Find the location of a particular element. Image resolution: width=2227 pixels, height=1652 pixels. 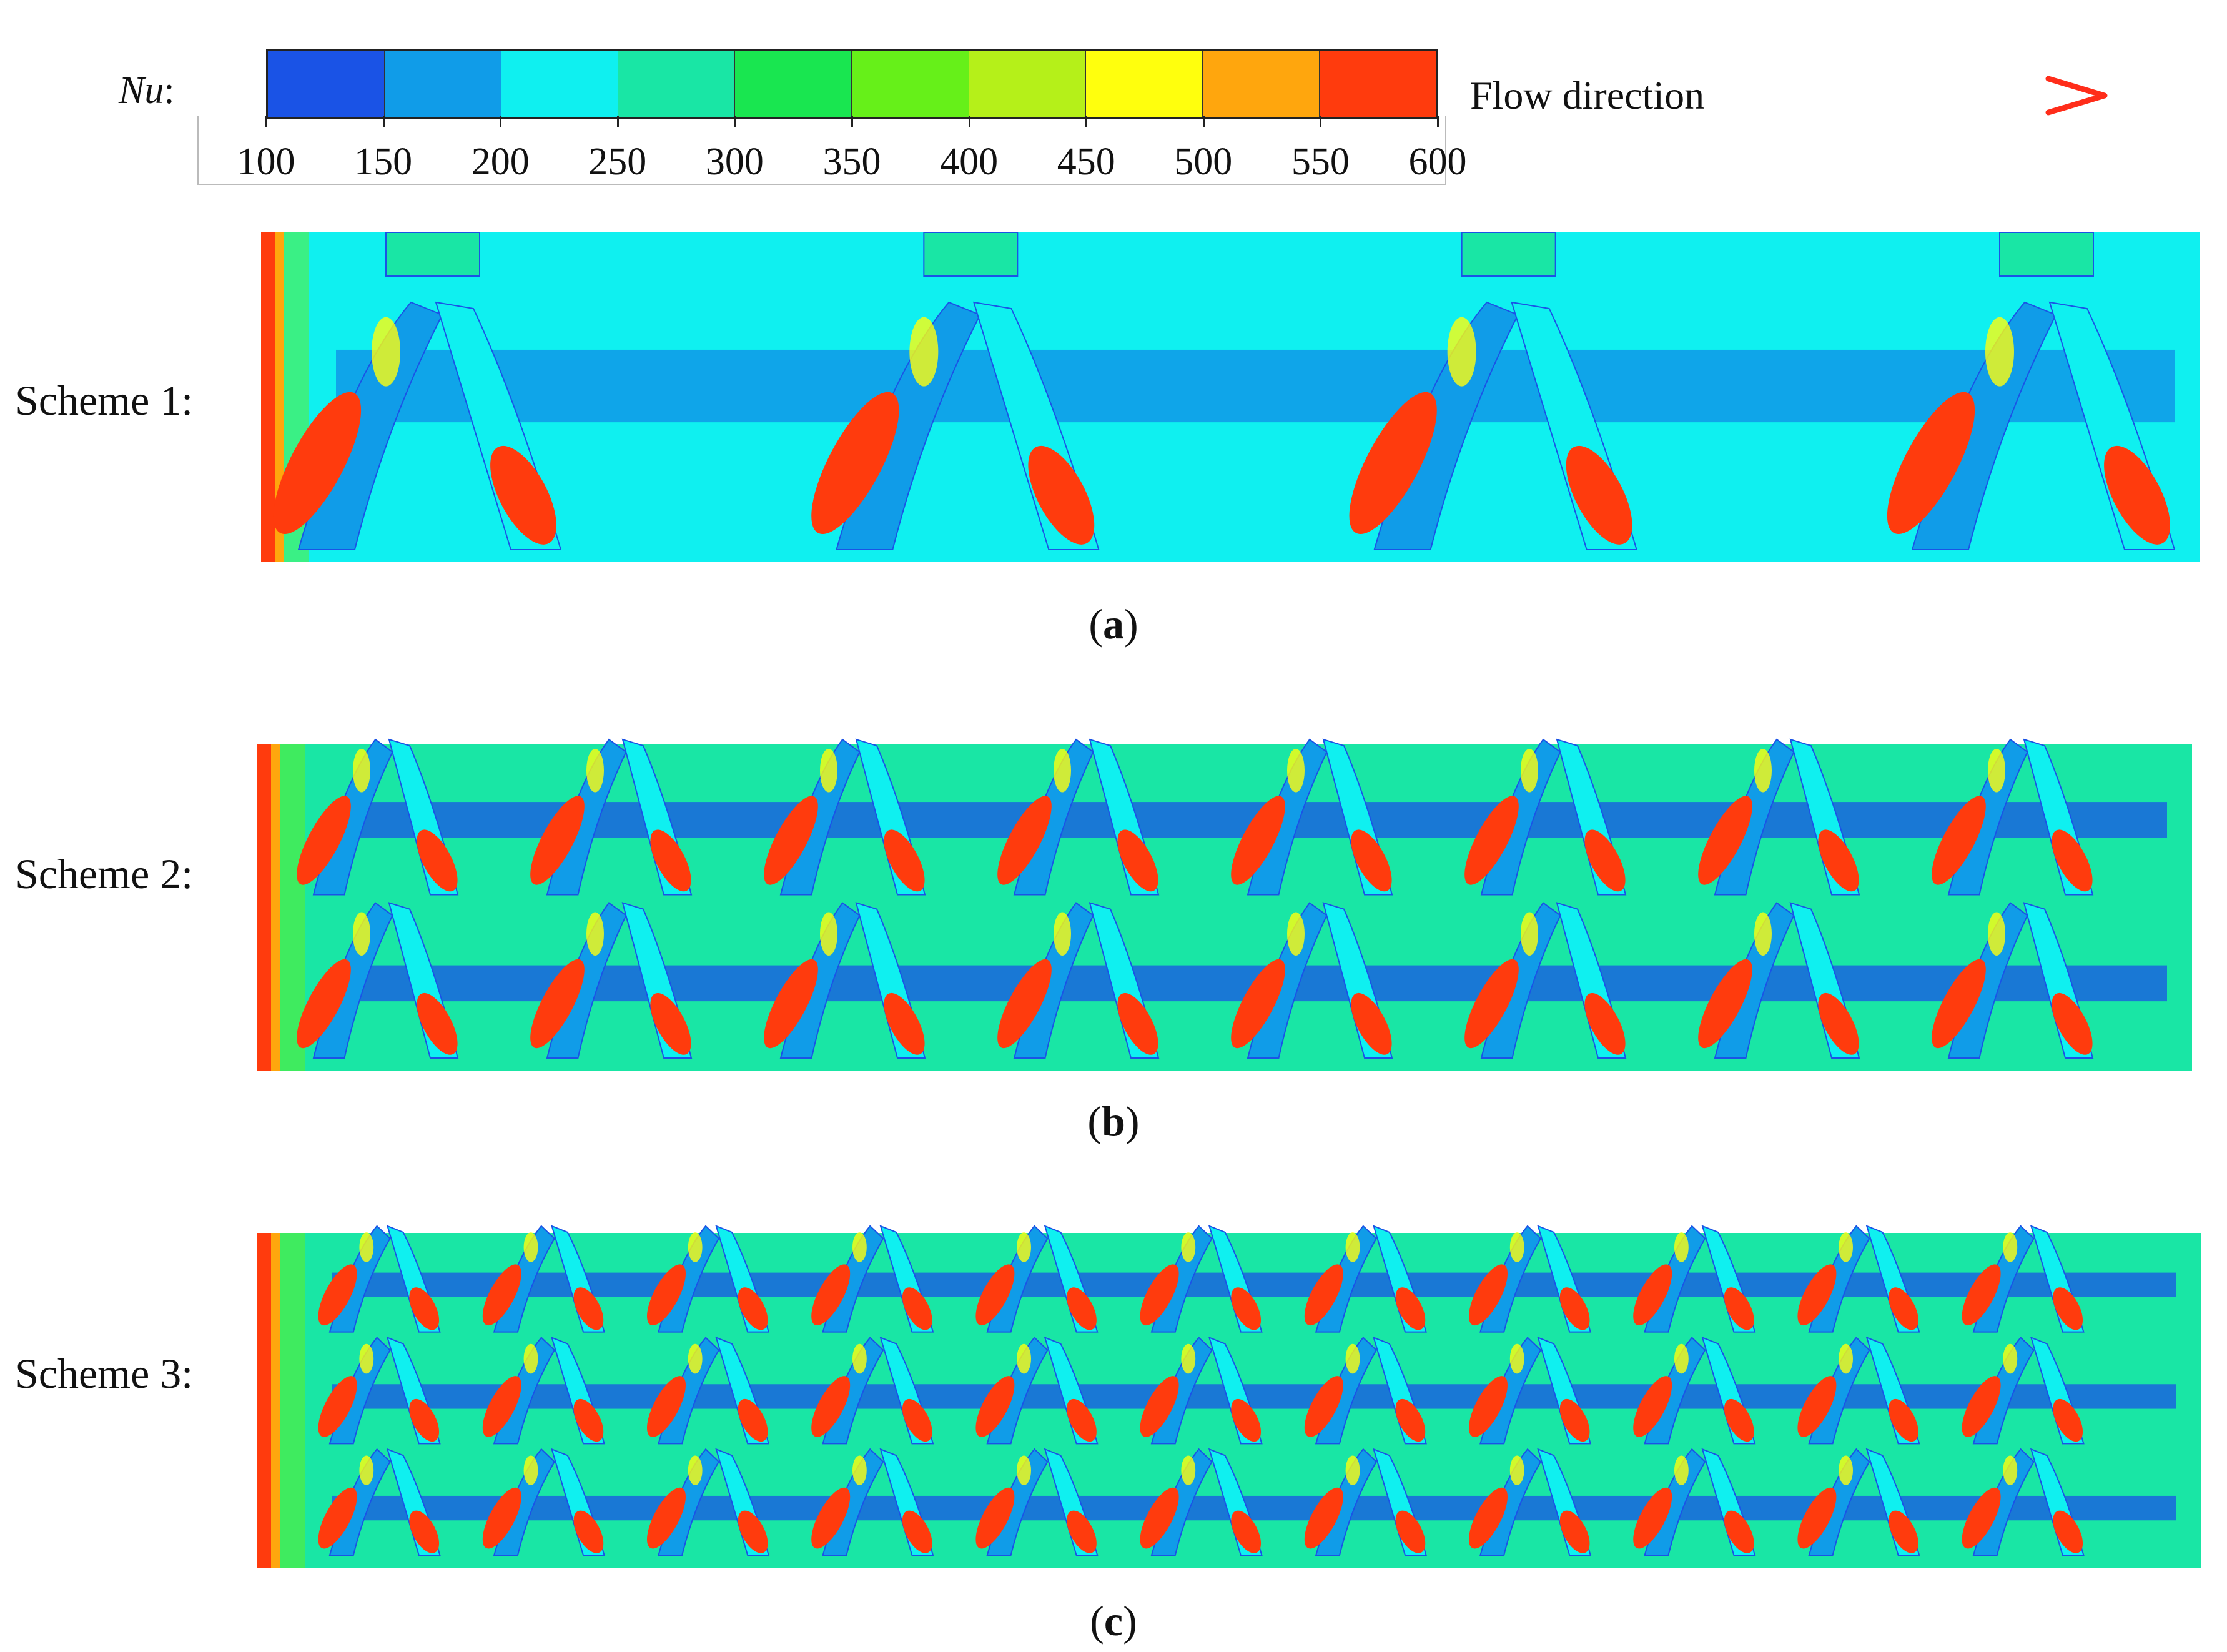

caption-a-close: ) is located at coordinates (1131, 624).